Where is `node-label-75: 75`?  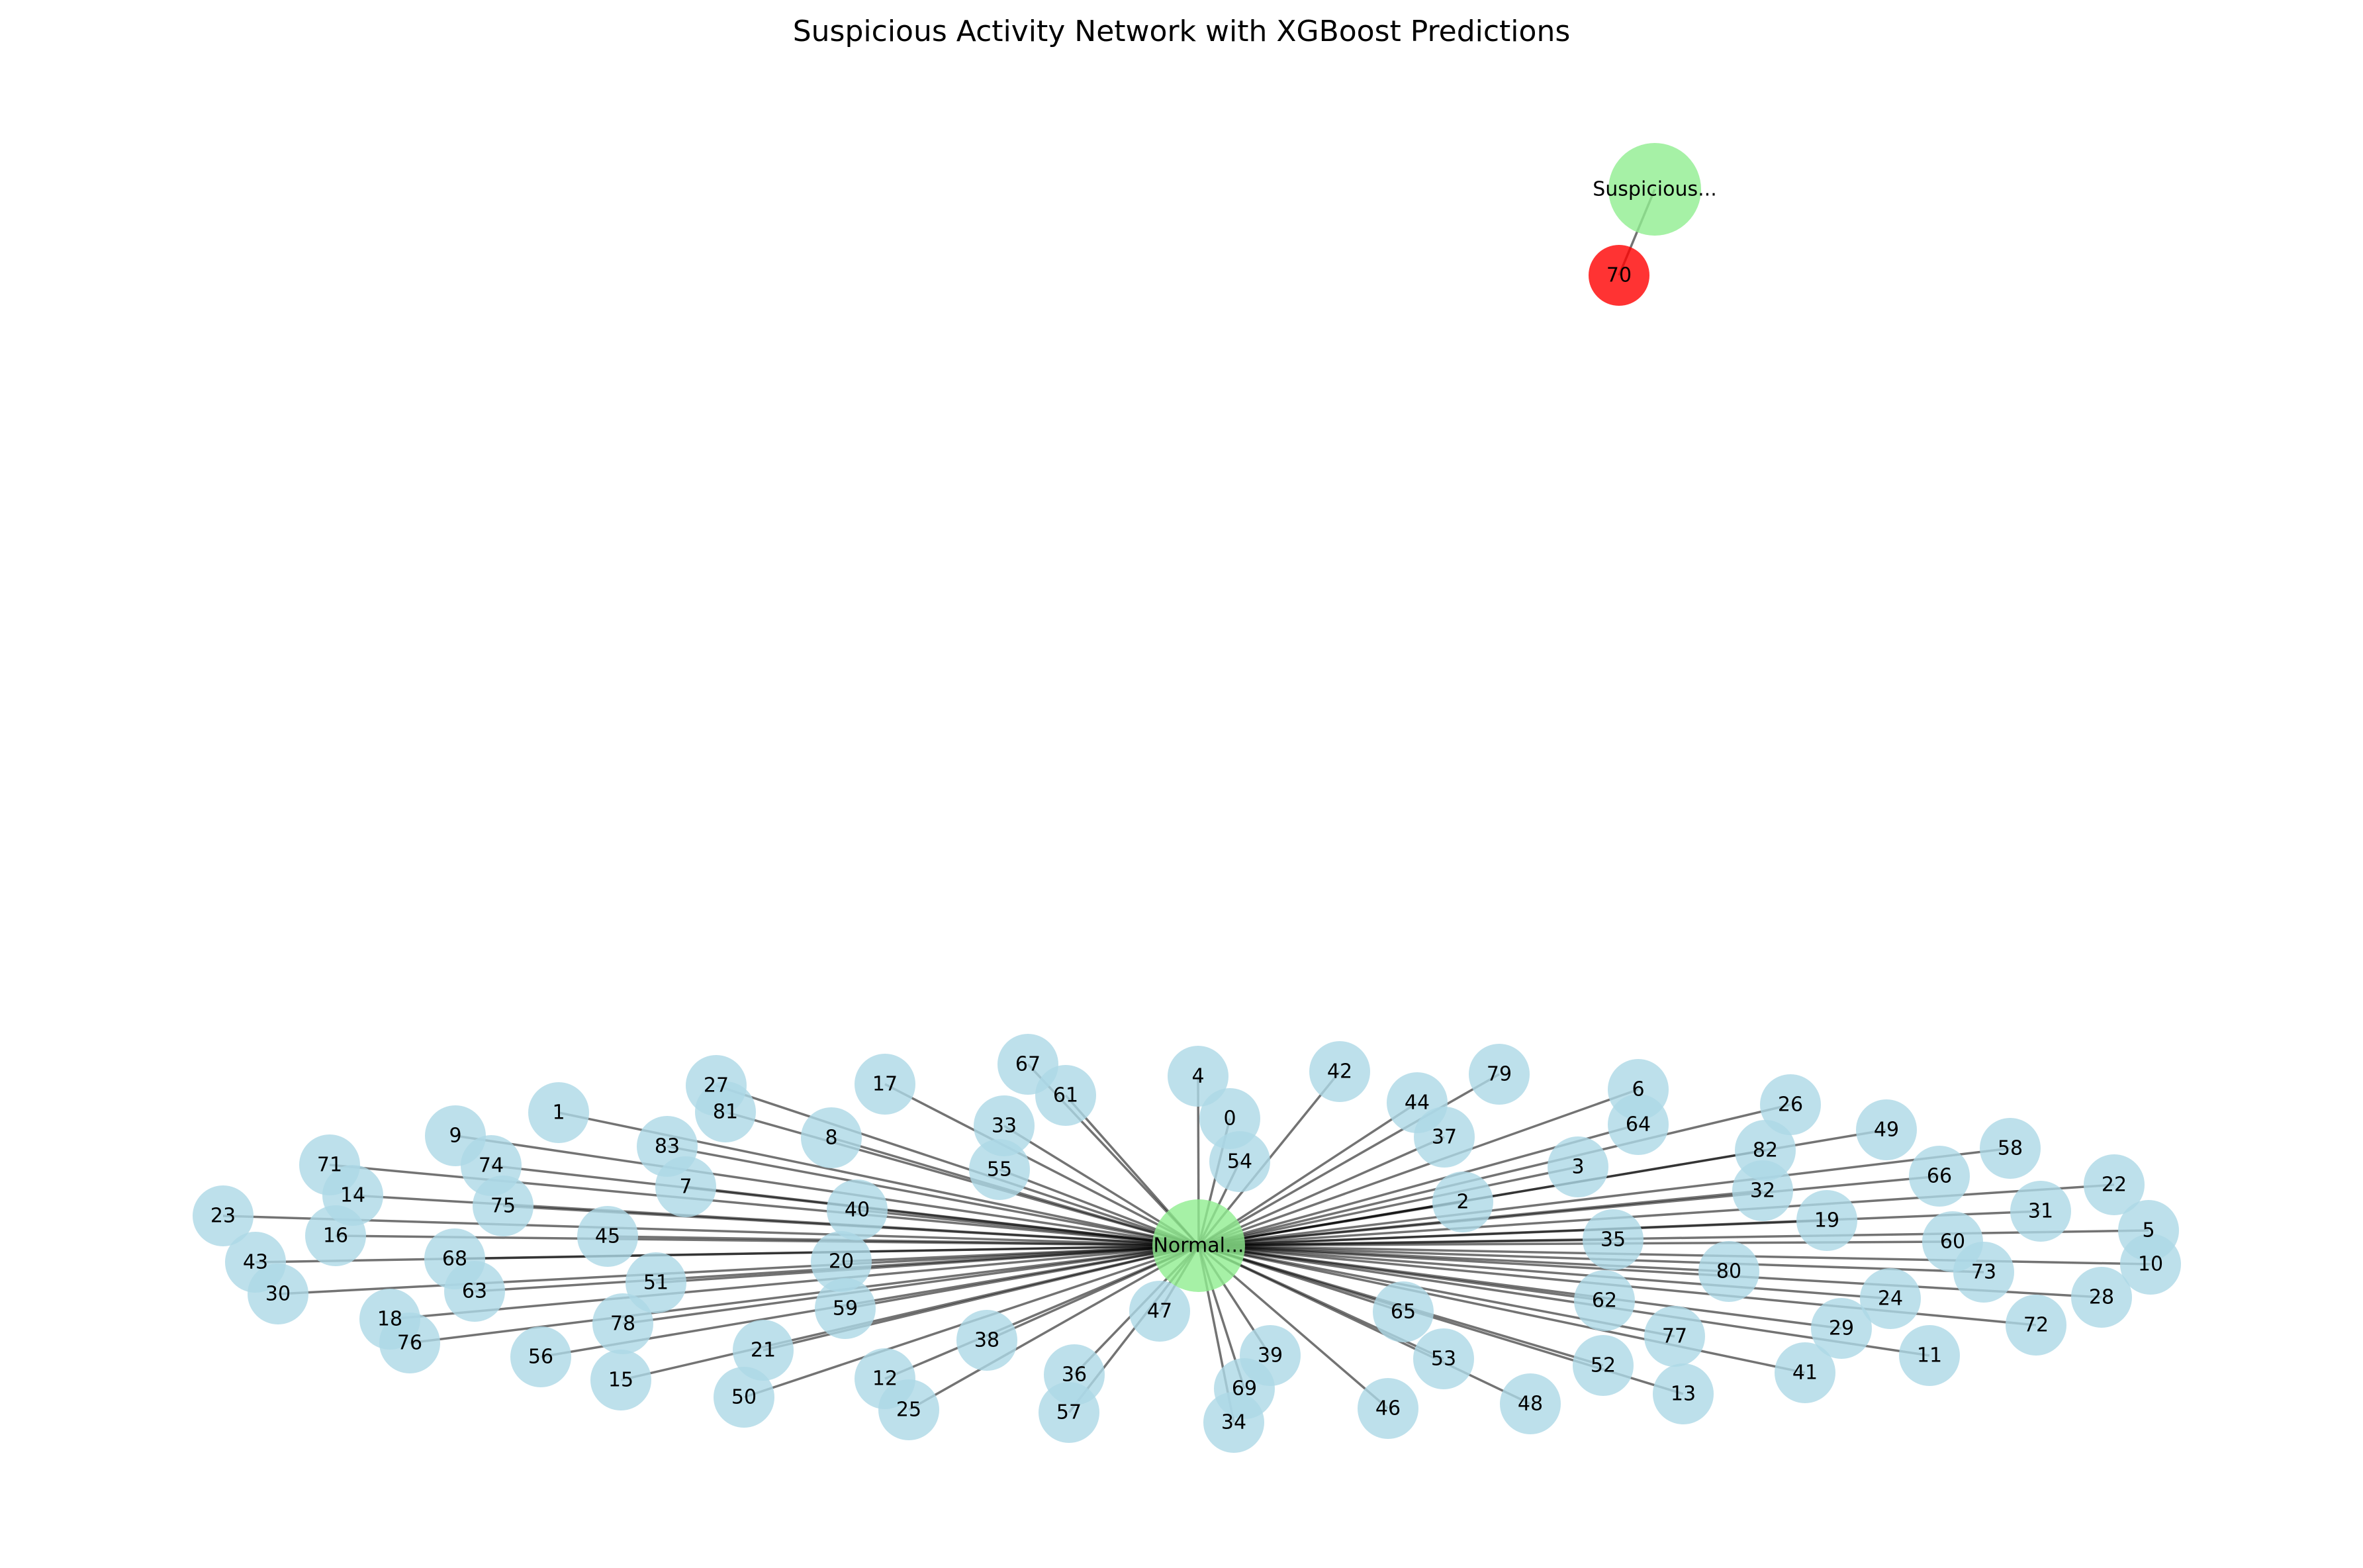
node-label-75: 75 is located at coordinates (503, 1206).